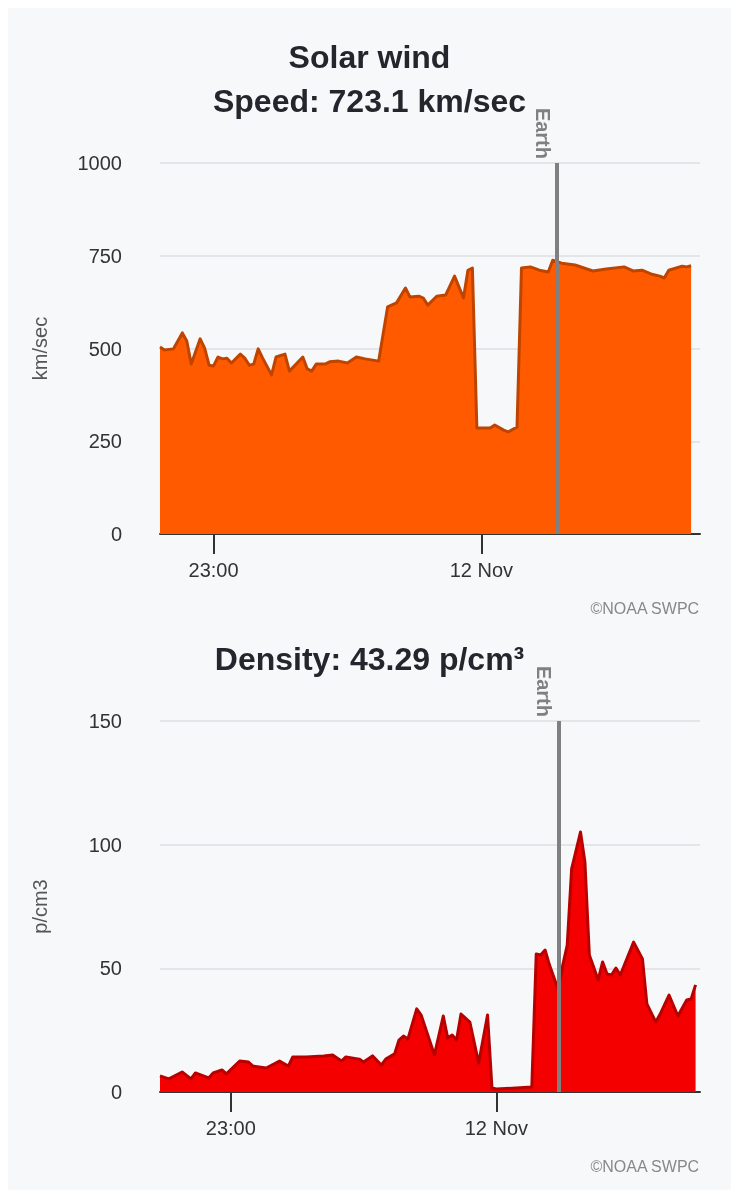 This screenshot has width=739, height=1200. Describe the element at coordinates (369, 101) in the screenshot. I see `chart-subtitle: Speed: 723.1 km/sec` at that location.